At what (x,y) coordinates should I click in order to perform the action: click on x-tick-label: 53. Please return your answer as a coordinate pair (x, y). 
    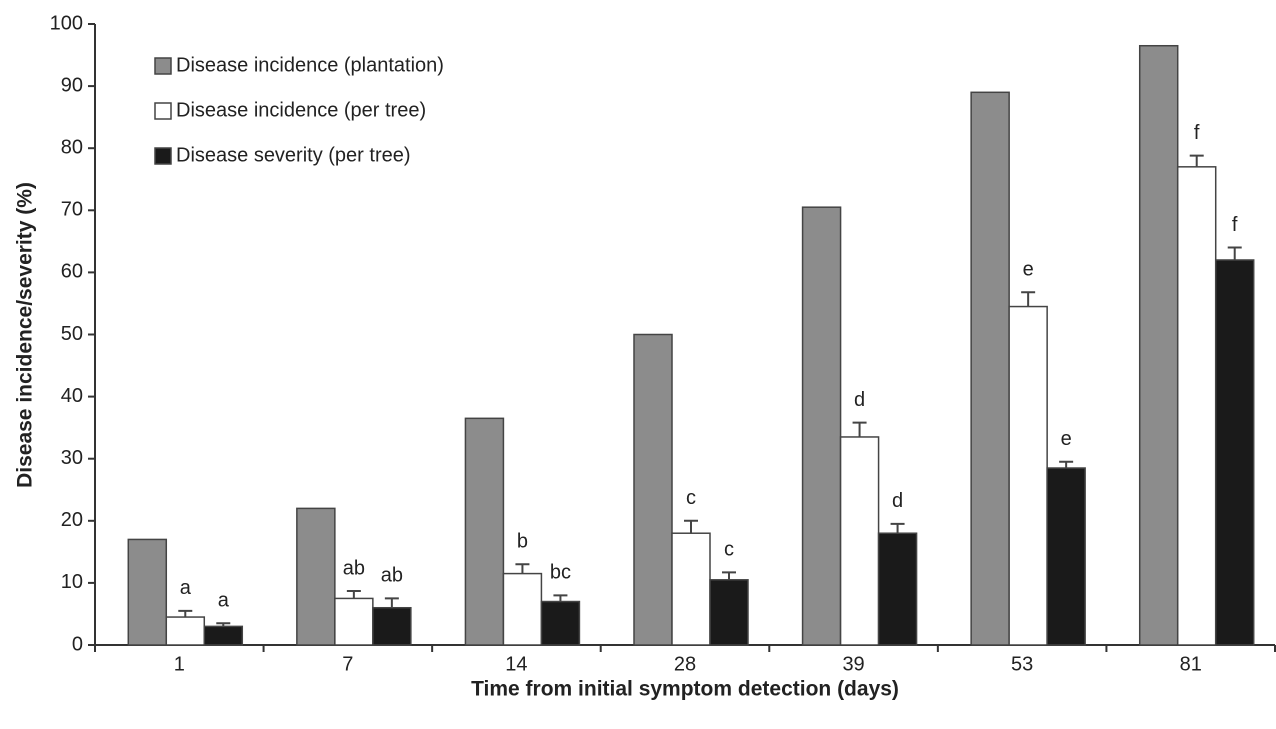
    Looking at the image, I should click on (1022, 664).